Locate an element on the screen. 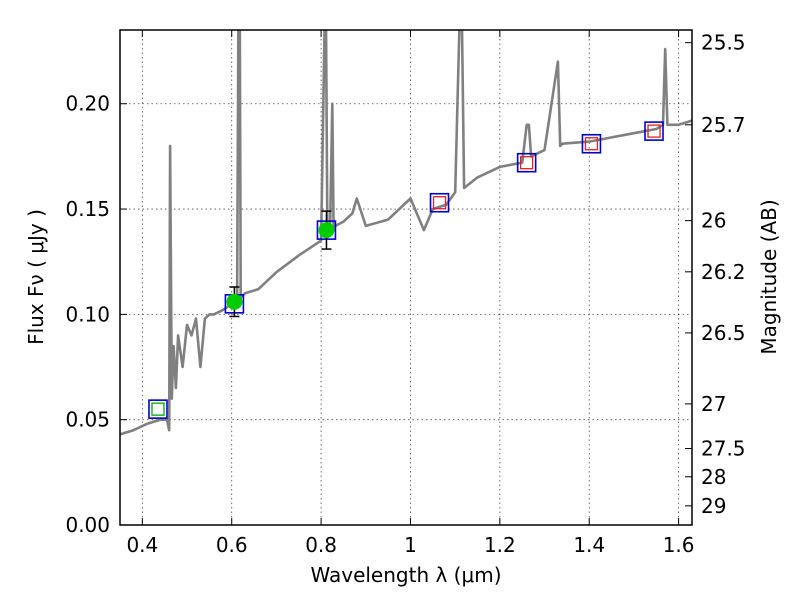  mag-tick-label: 28 is located at coordinates (713, 477).